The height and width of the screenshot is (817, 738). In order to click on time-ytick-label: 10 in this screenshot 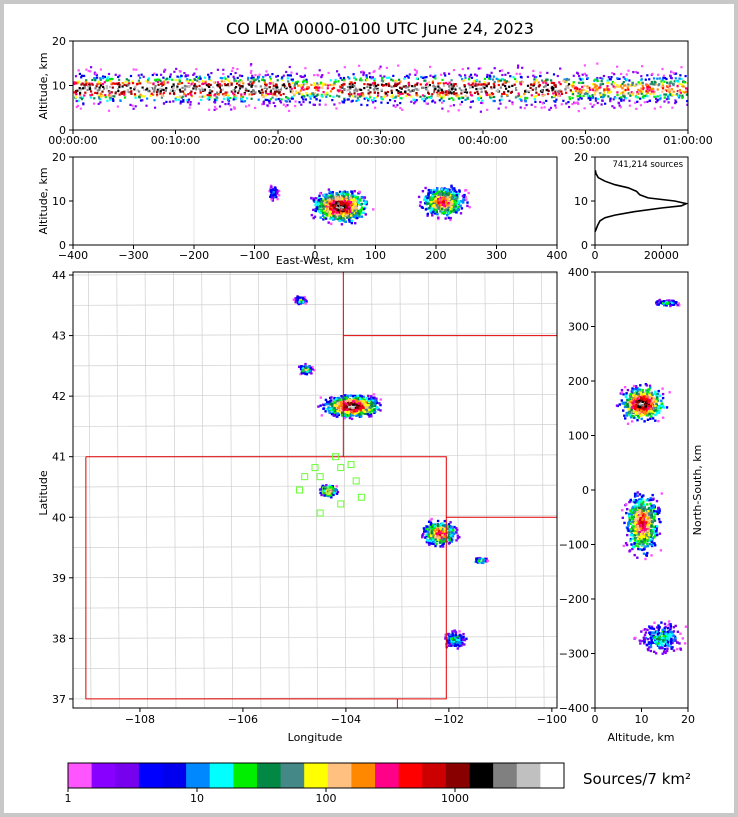, I will do `click(59, 86)`.